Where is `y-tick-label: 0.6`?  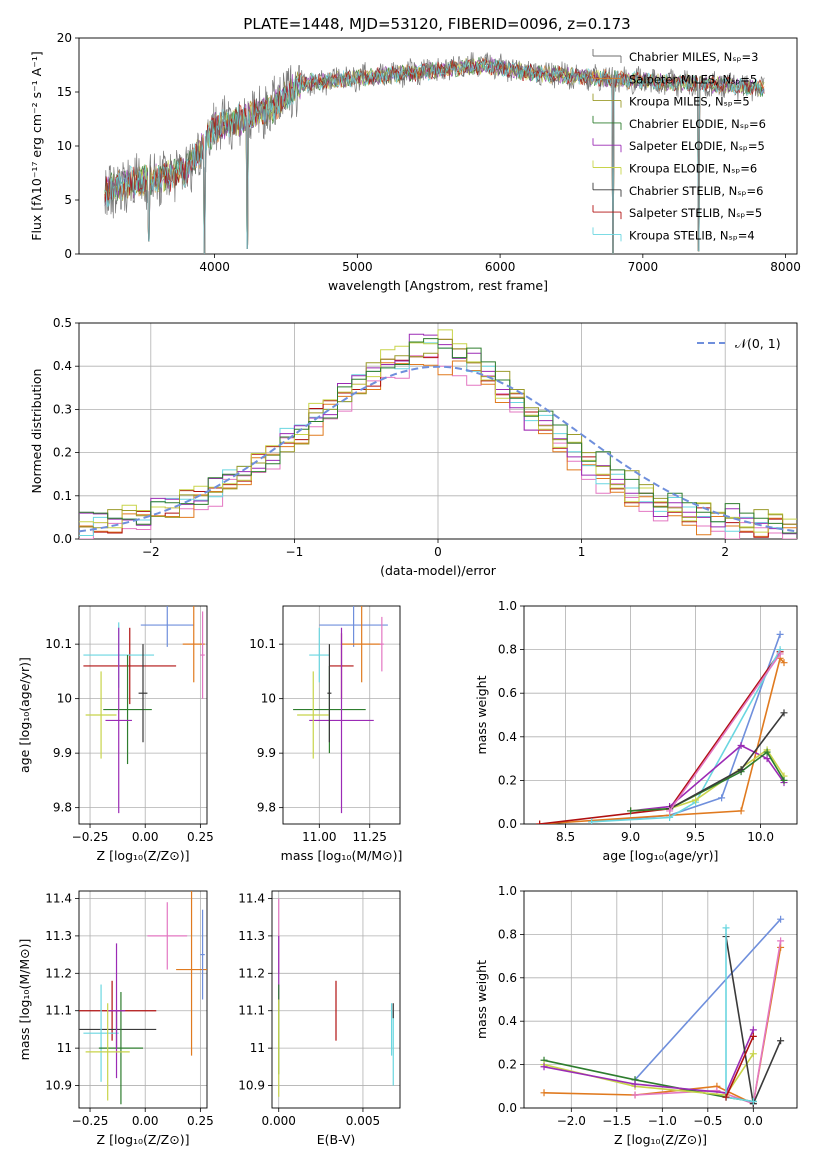 y-tick-label: 0.6 is located at coordinates (507, 978).